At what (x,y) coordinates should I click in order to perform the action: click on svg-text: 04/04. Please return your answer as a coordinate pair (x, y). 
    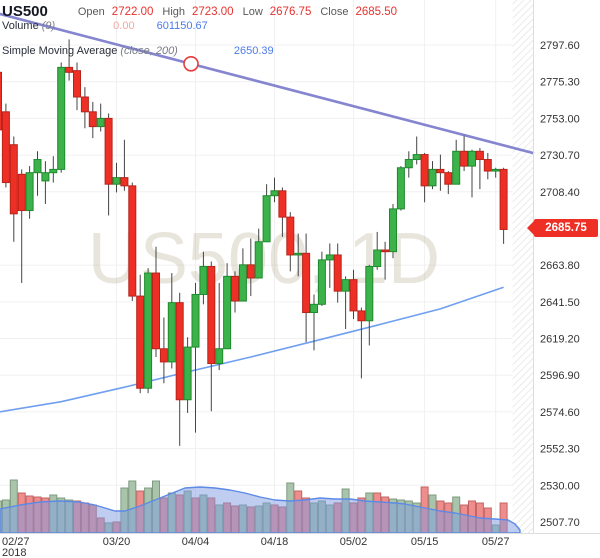
    Looking at the image, I should click on (196, 542).